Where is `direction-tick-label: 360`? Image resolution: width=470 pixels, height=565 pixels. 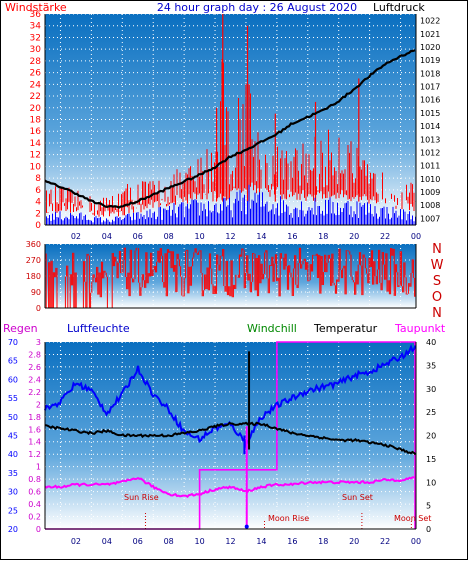
direction-tick-label: 360 is located at coordinates (33, 244).